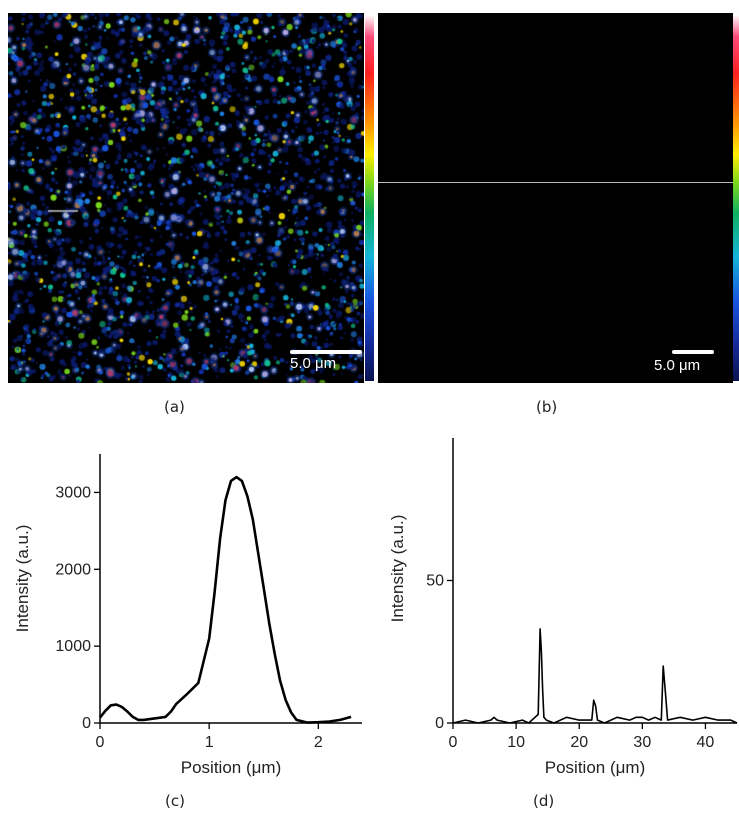 This screenshot has height=825, width=739. I want to click on x-tick-label-1: 1, so click(209, 742).